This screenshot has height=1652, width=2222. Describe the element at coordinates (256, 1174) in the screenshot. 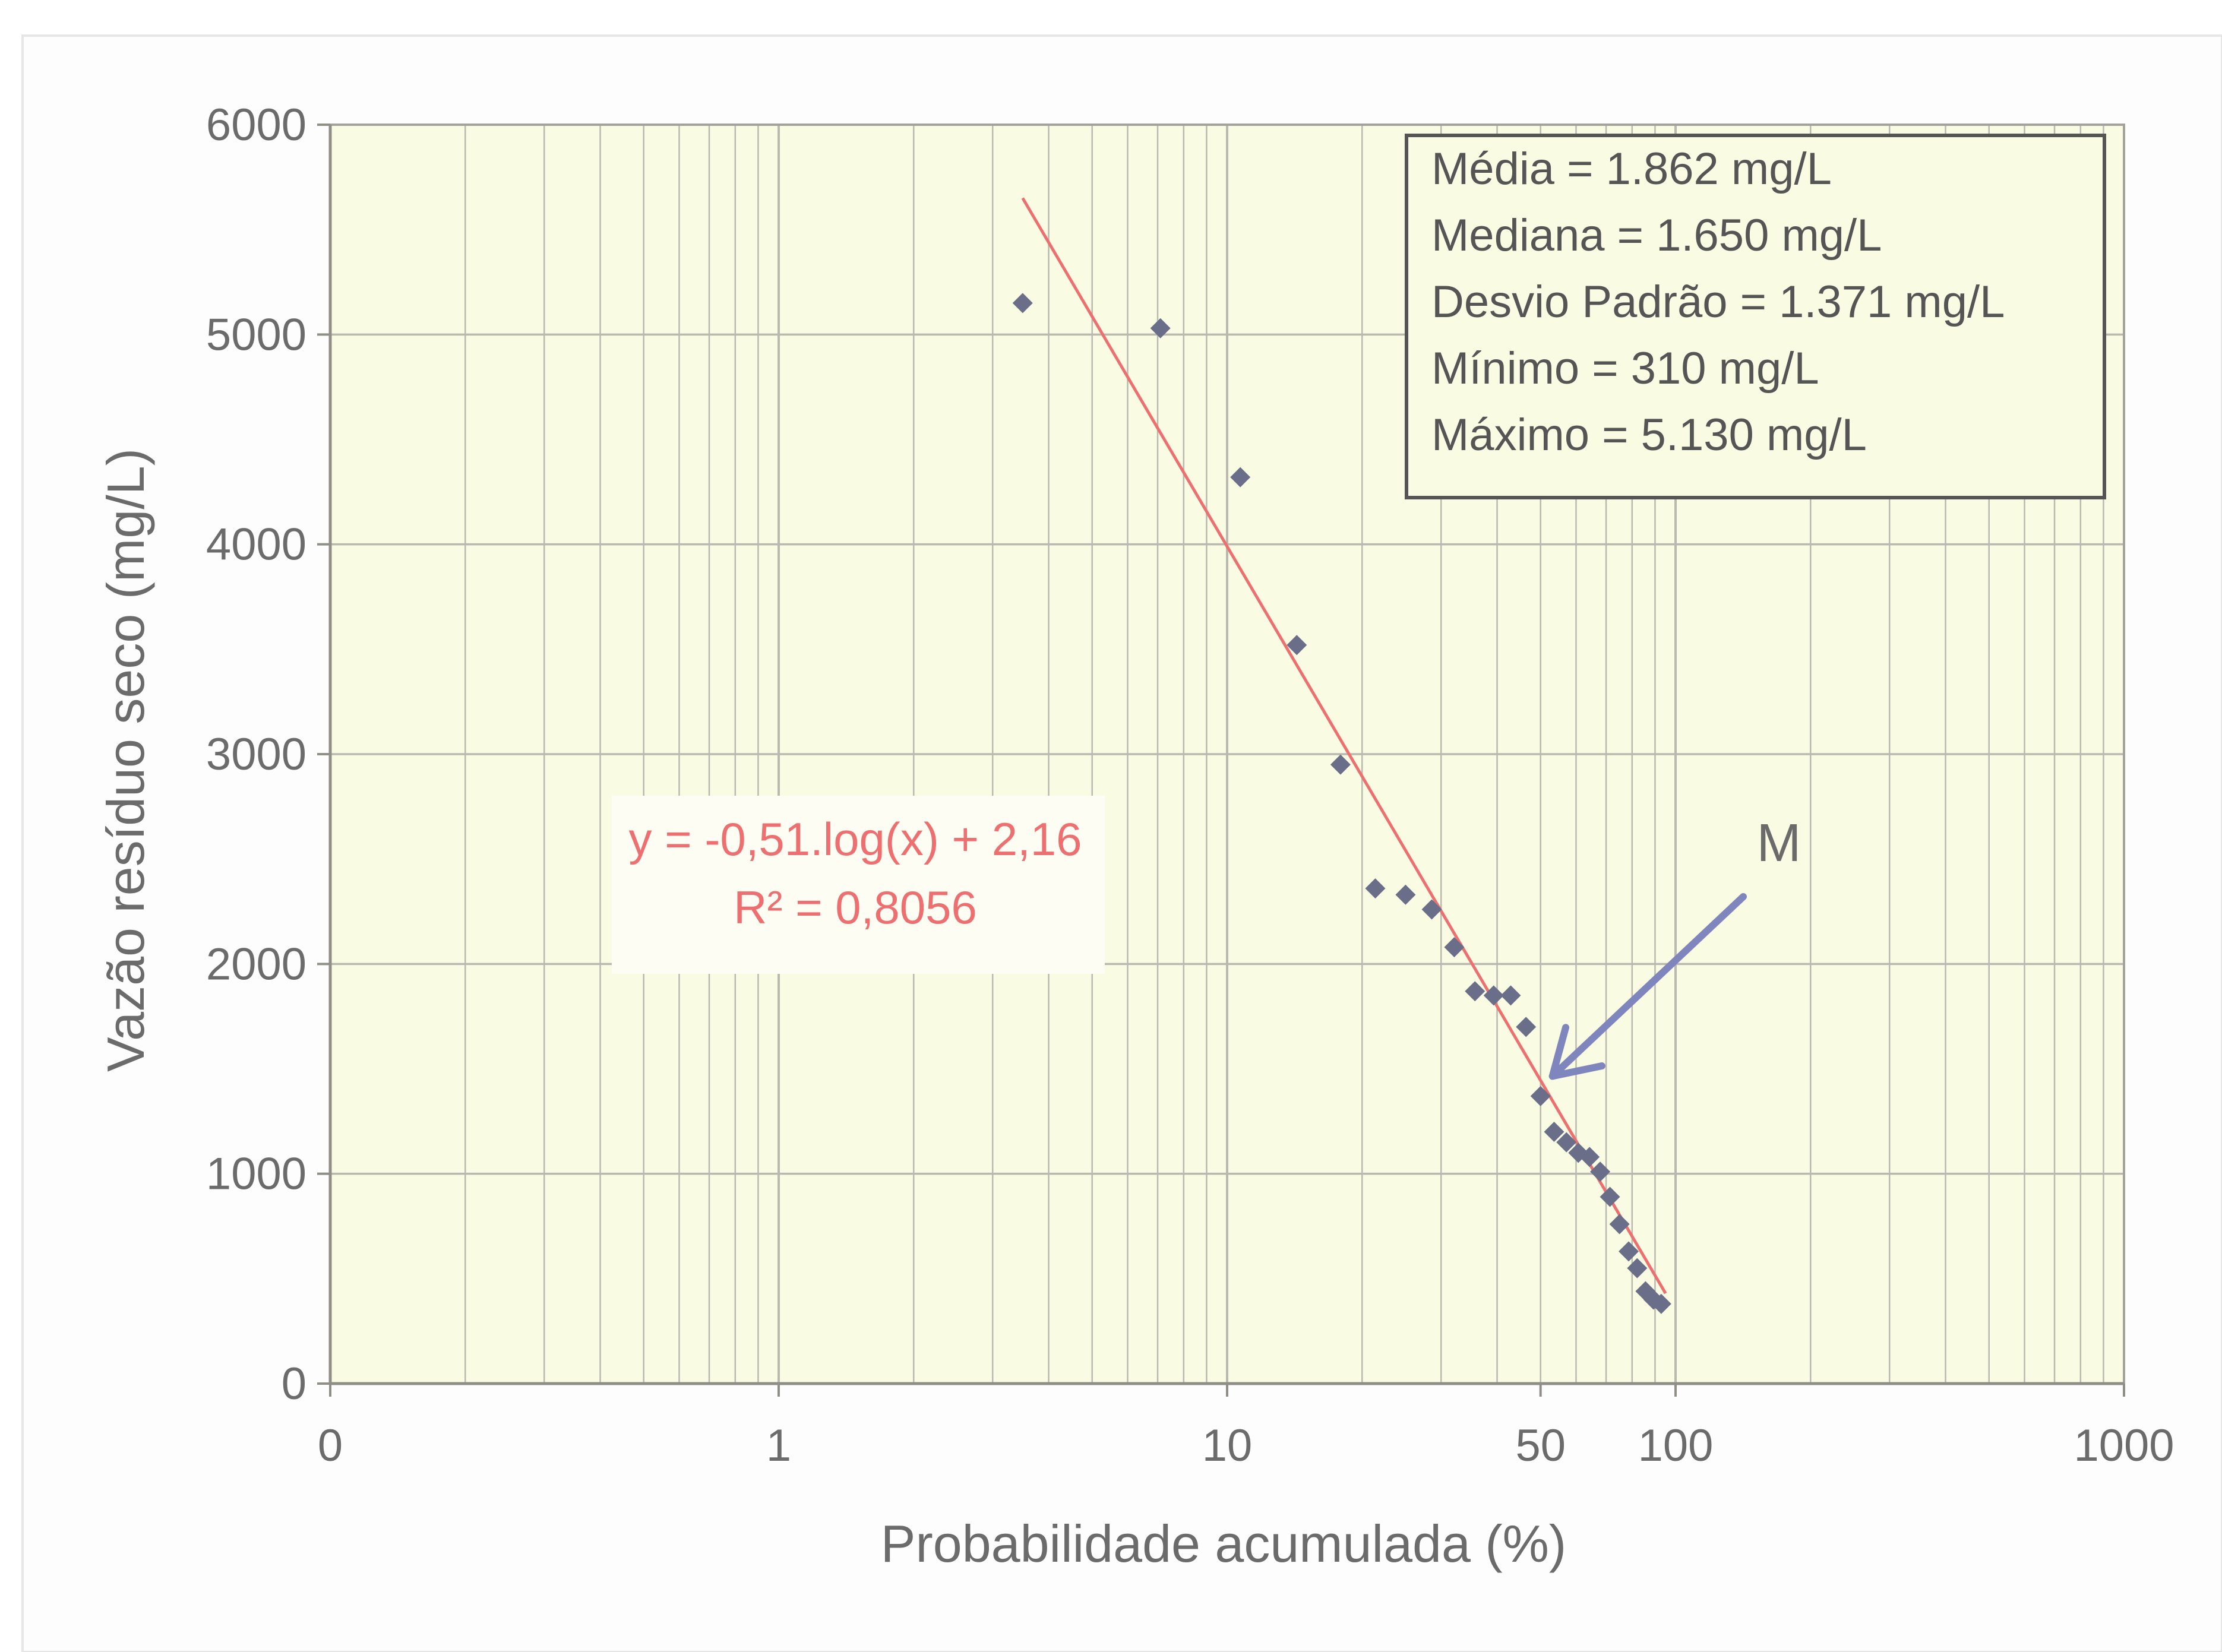

I see `y-tick-label: 1000` at that location.